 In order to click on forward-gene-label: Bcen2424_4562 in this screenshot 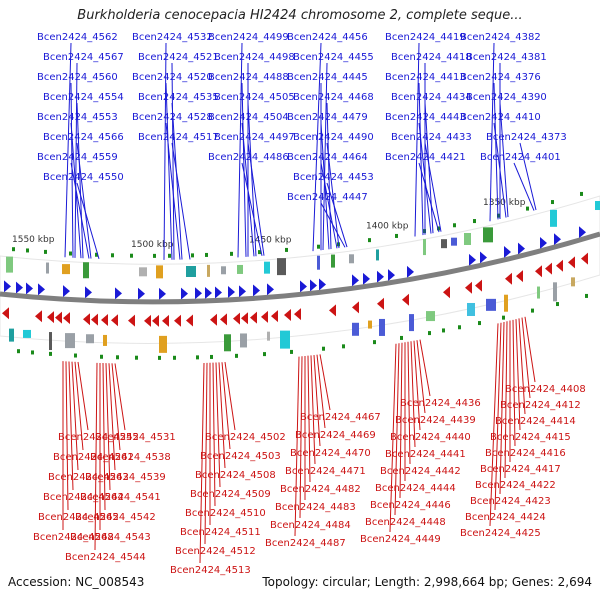, I will do `click(77, 37)`.